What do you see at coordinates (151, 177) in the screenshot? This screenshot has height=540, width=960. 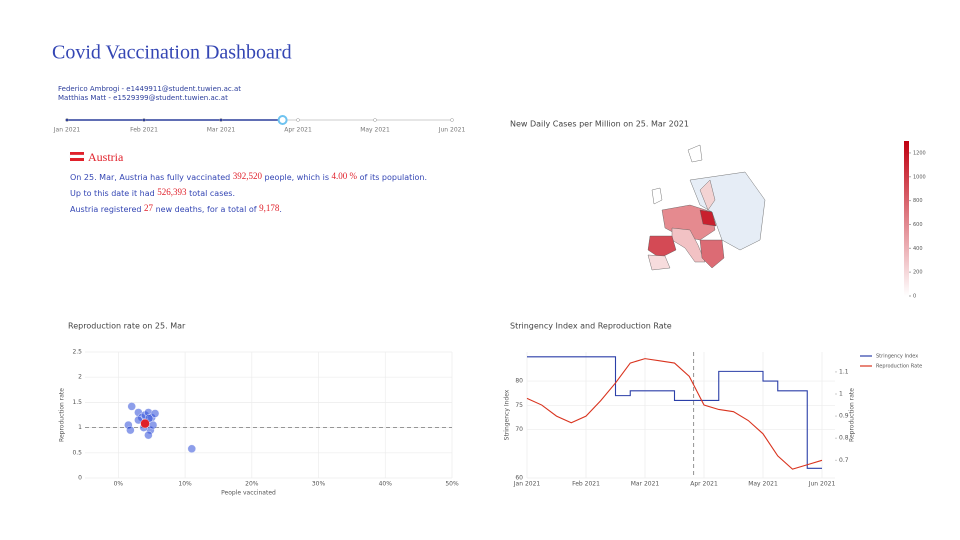 I see `sentence-part: On 25. Mar, Austria has fully vaccinated` at bounding box center [151, 177].